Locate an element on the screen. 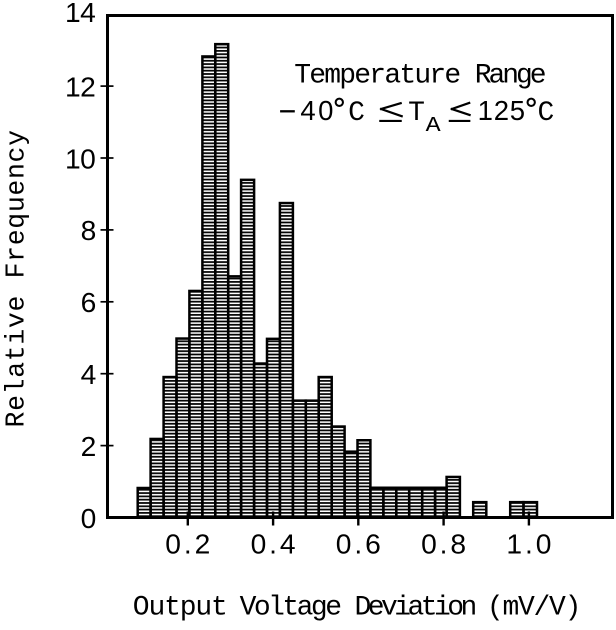 This screenshot has width=616, height=630. svg-text: (mV/V) is located at coordinates (534, 608).